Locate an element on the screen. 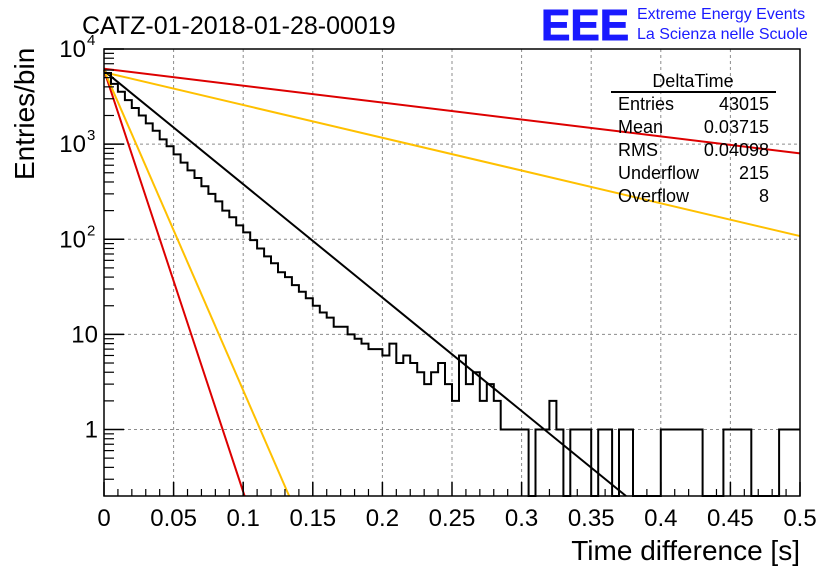 This screenshot has height=572, width=836. stats-value: 43015 is located at coordinates (744, 104).